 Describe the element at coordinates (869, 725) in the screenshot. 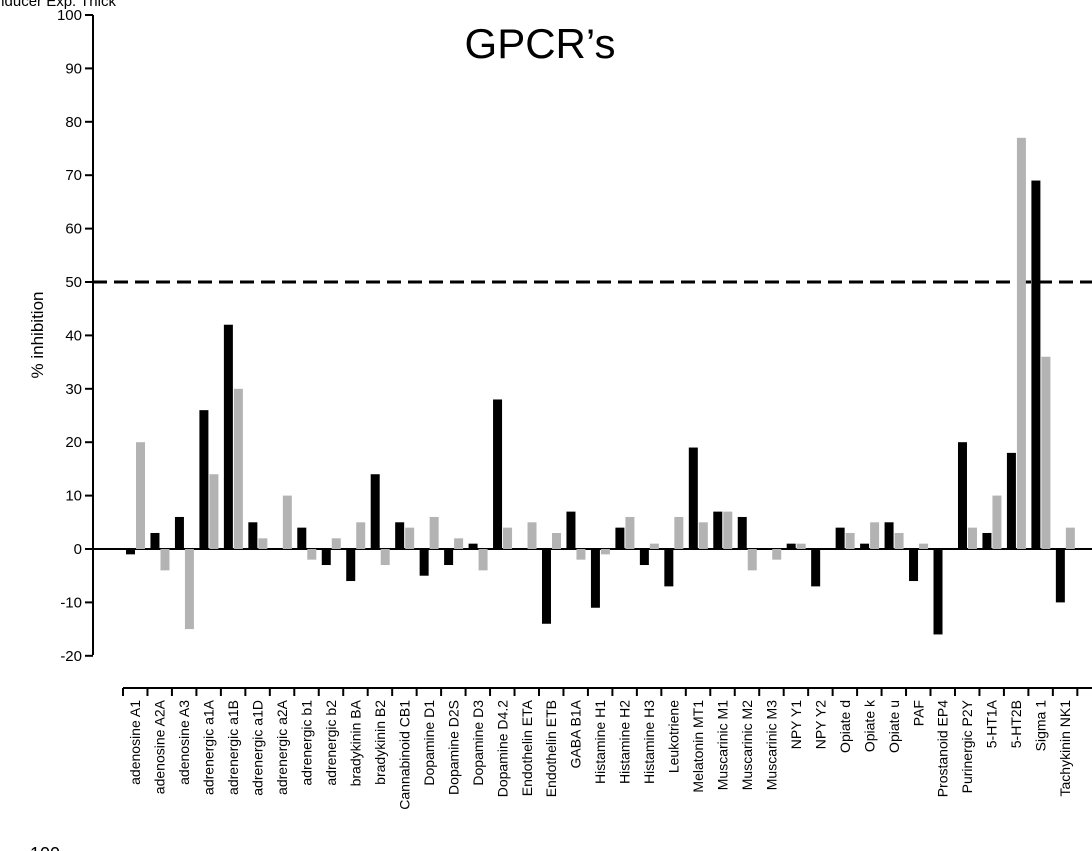

I see `x-tick-label: Opiate k` at that location.